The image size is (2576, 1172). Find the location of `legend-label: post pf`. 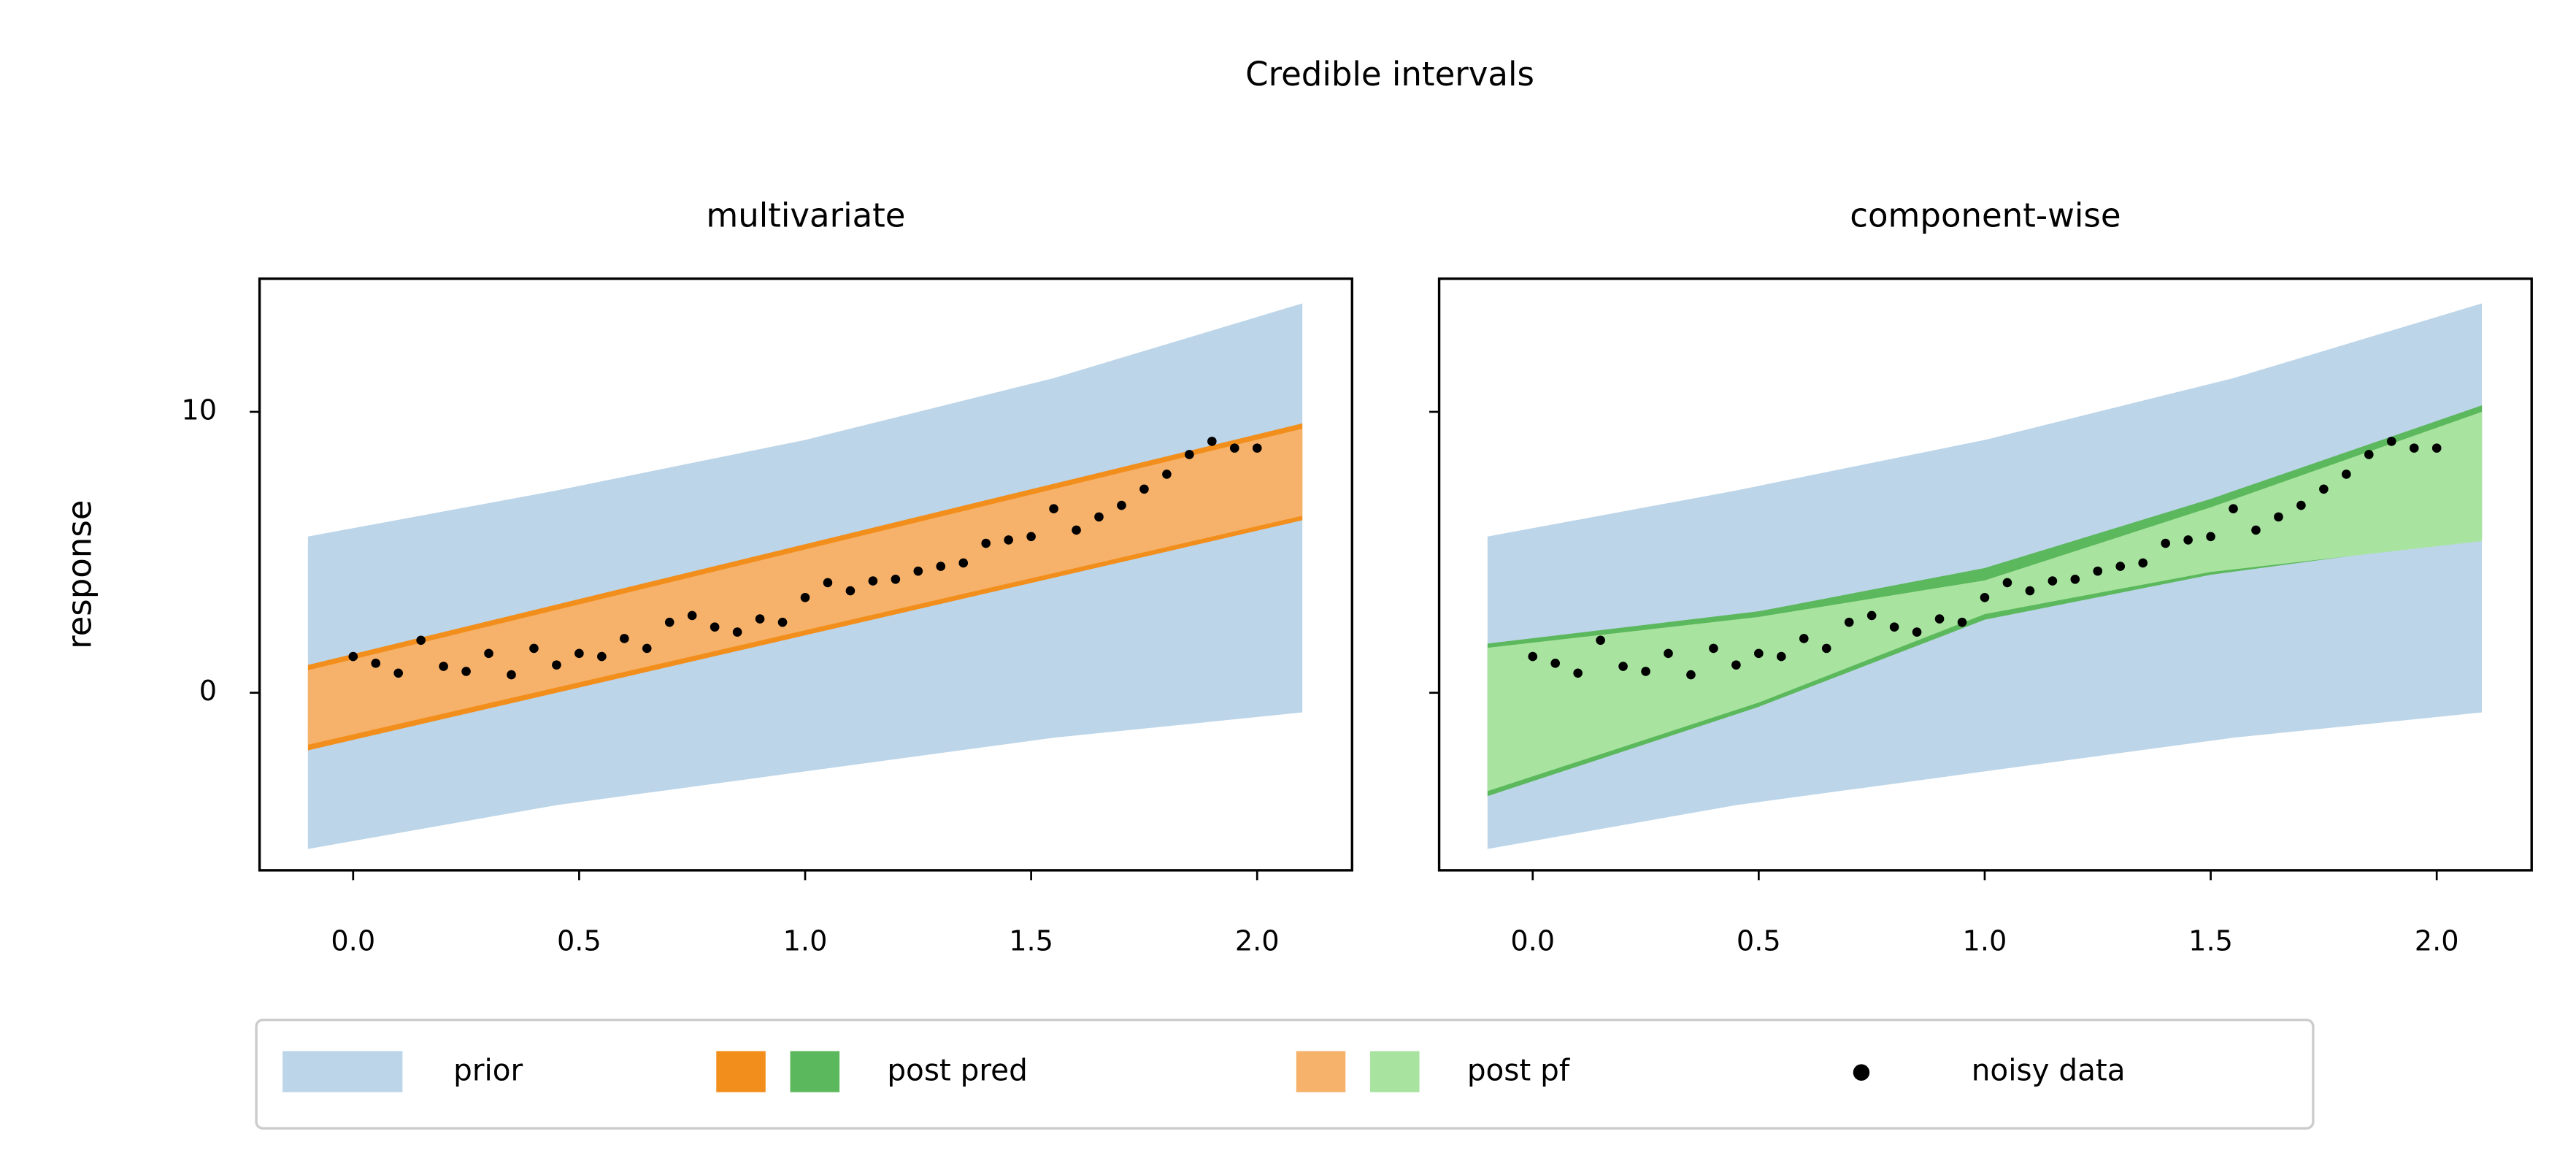

legend-label: post pf is located at coordinates (1519, 1070).